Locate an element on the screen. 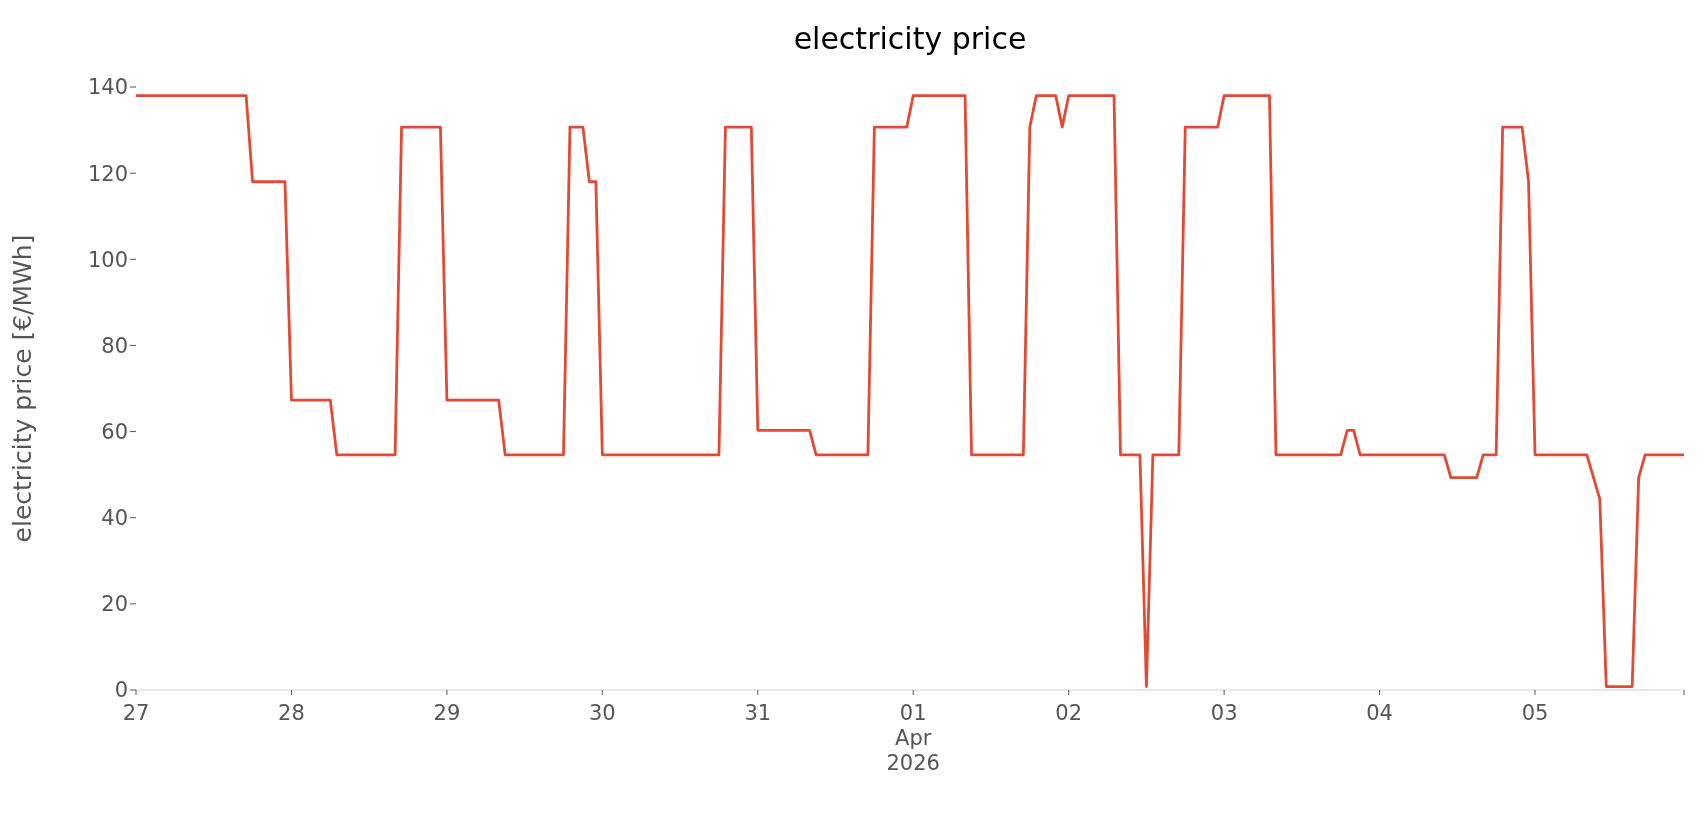  y-axis-title: electricity price [€/MWh] is located at coordinates (22, 388).